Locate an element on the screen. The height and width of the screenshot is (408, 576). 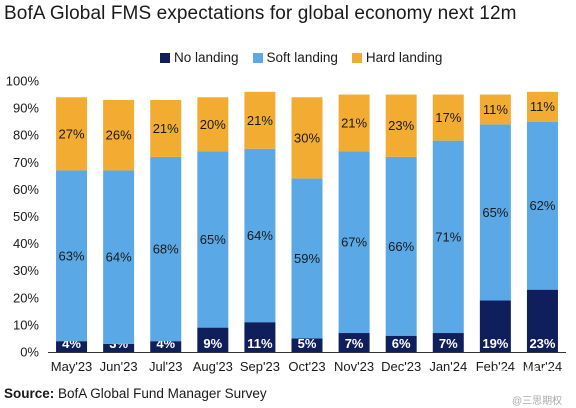
y-tick-label: 80% is located at coordinates (26, 135).